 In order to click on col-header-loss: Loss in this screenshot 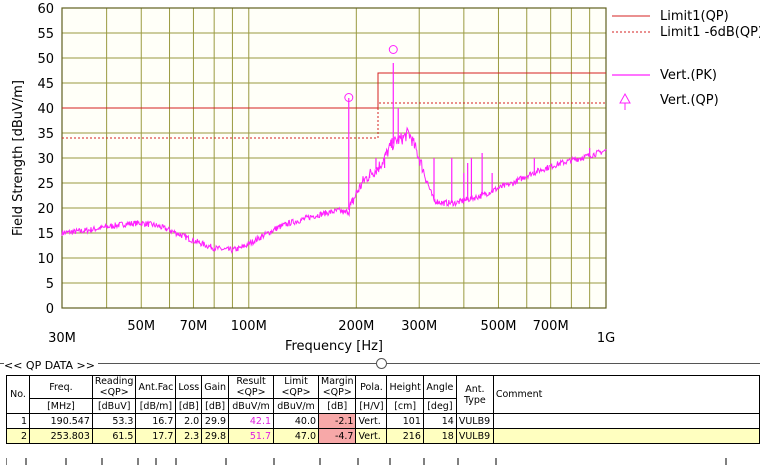, I will do `click(189, 387)`.